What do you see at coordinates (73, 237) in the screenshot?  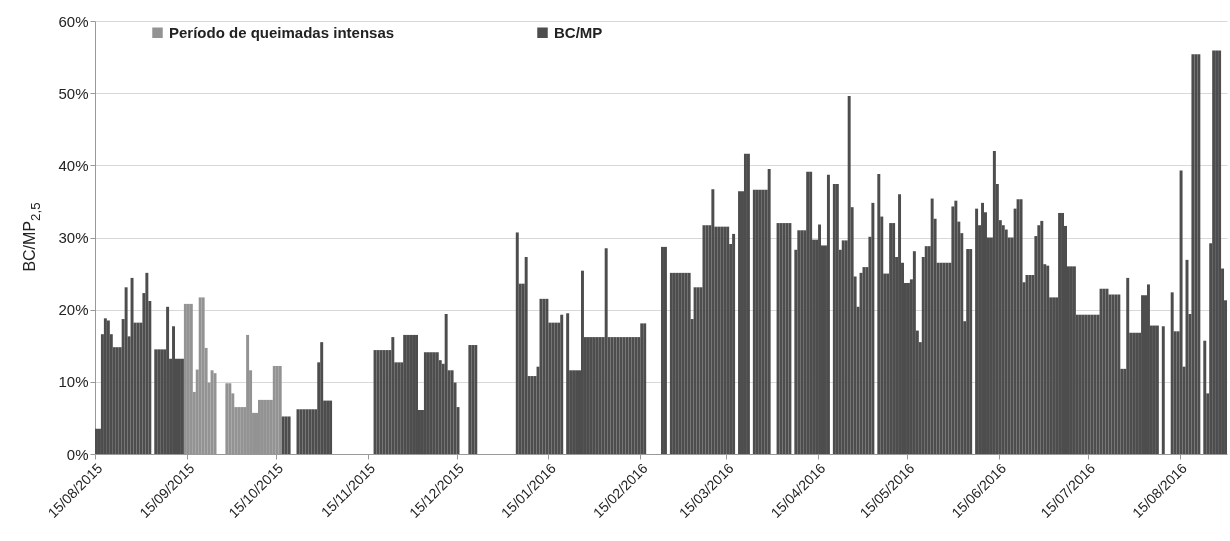 I see `y-tick-label: 30%` at bounding box center [73, 237].